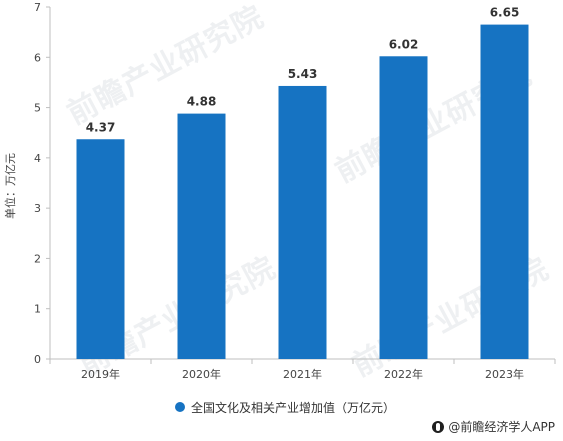 This screenshot has height=441, width=563. What do you see at coordinates (303, 74) in the screenshot?
I see `data-label: 5.43` at bounding box center [303, 74].